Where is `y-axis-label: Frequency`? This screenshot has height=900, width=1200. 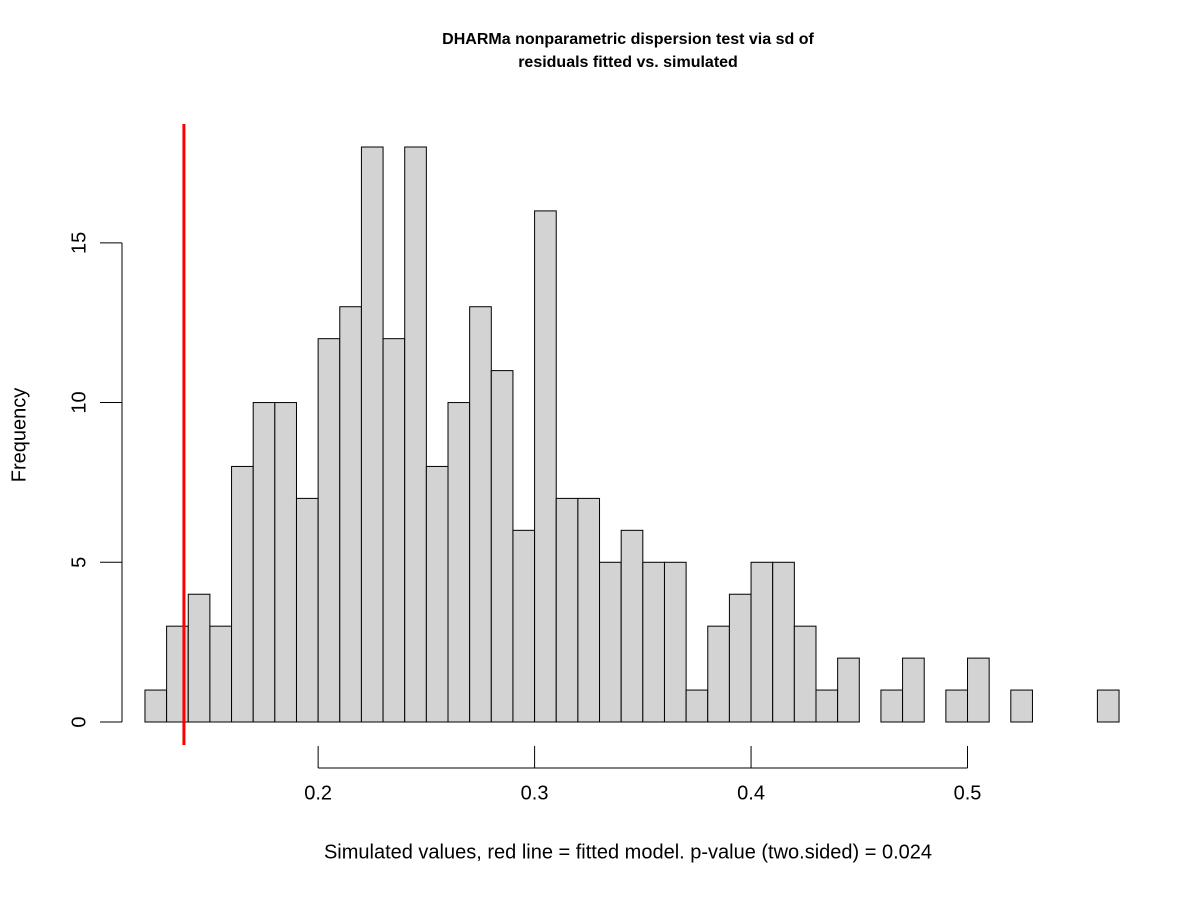
y-axis-label: Frequency is located at coordinates (19, 435).